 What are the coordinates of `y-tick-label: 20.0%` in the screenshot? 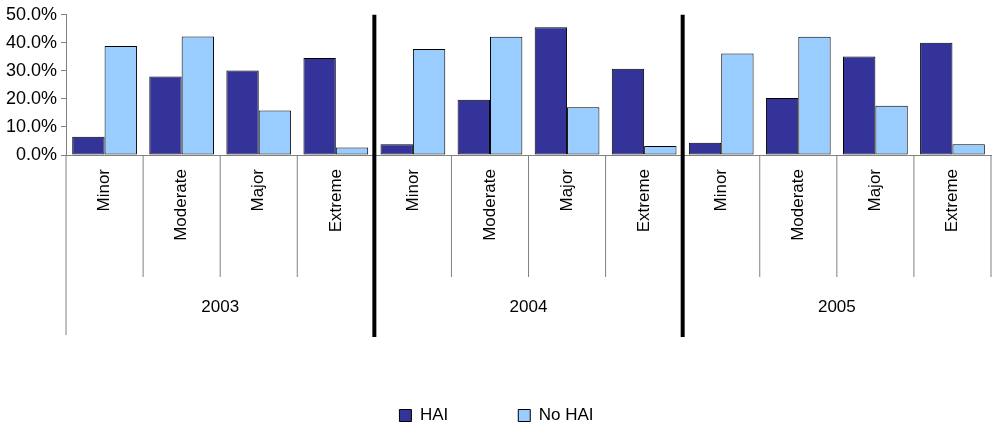 It's located at (31, 97).